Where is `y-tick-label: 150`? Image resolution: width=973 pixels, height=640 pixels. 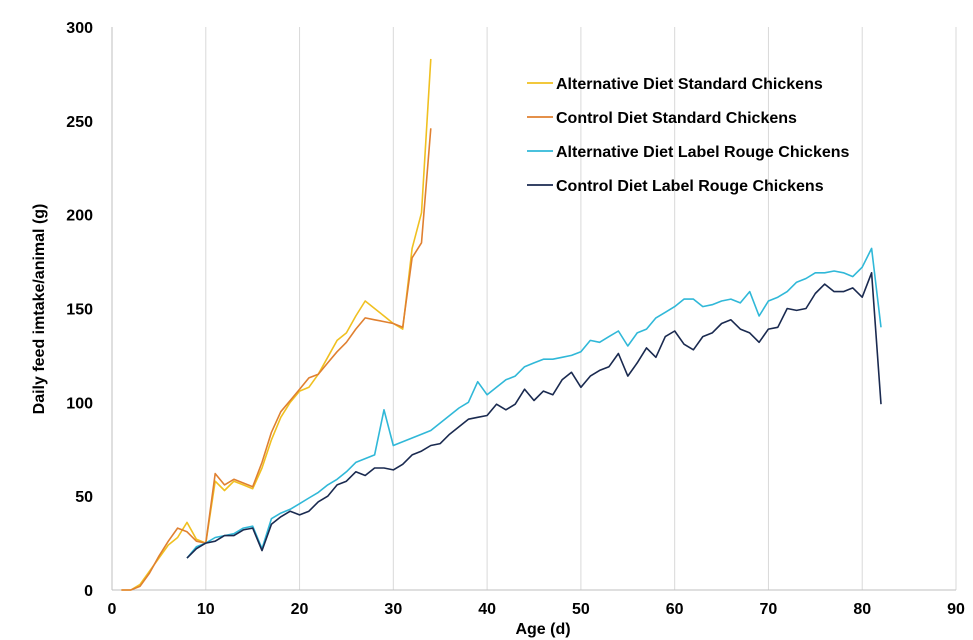
y-tick-label: 150 is located at coordinates (79, 310).